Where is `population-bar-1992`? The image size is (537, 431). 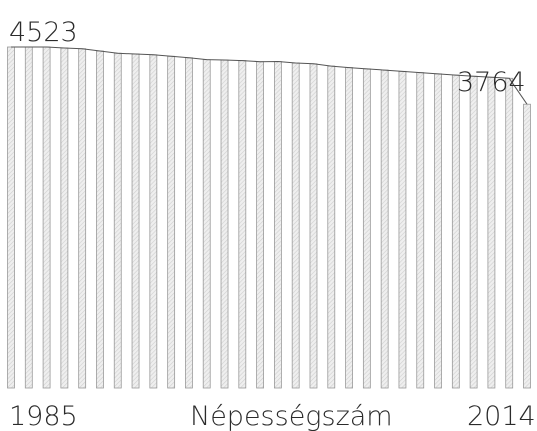
population-bar-1992 is located at coordinates (135, 221).